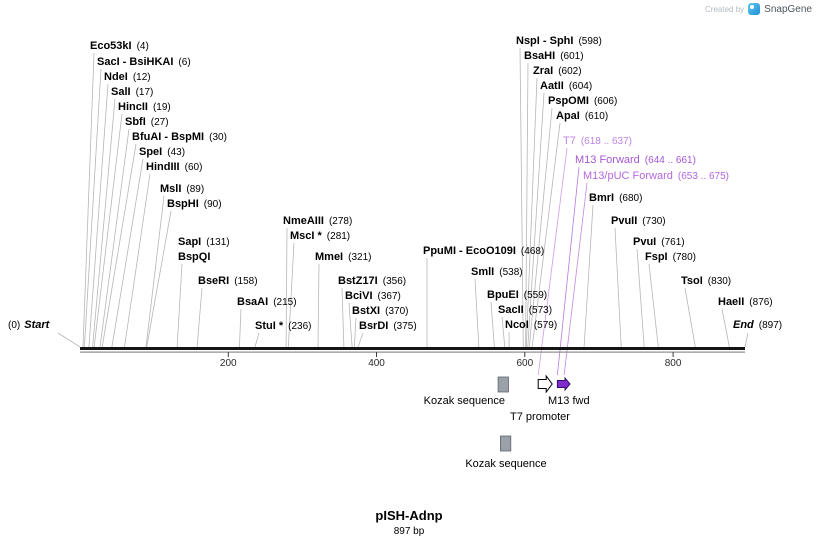 The image size is (818, 548). What do you see at coordinates (162, 152) in the screenshot?
I see `enzyme-site-label: SpeI (43)` at bounding box center [162, 152].